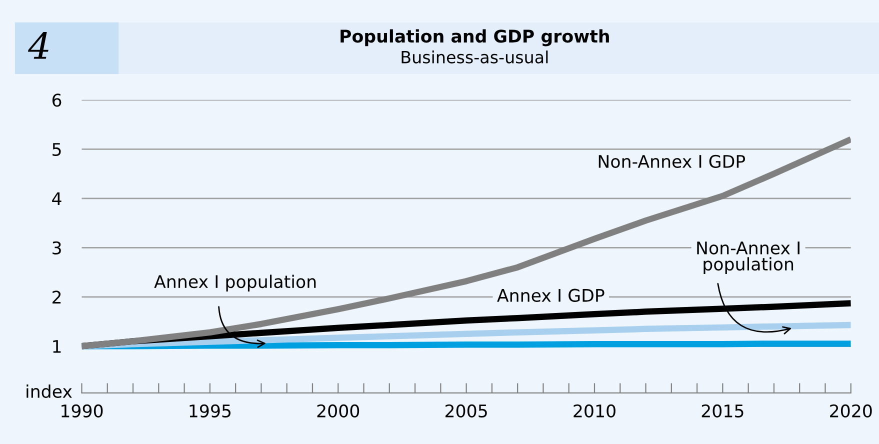 This screenshot has height=444, width=879. I want to click on series-label: Non-Annex I GDP, so click(672, 161).